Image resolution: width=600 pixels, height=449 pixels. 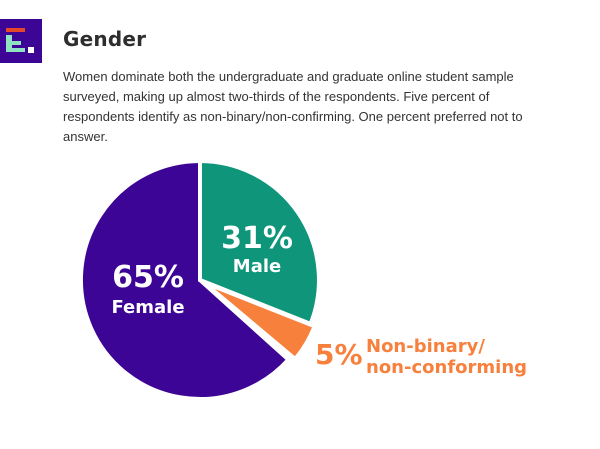 What do you see at coordinates (425, 346) in the screenshot?
I see `nonbinary-name-line1: Non-binary/` at bounding box center [425, 346].